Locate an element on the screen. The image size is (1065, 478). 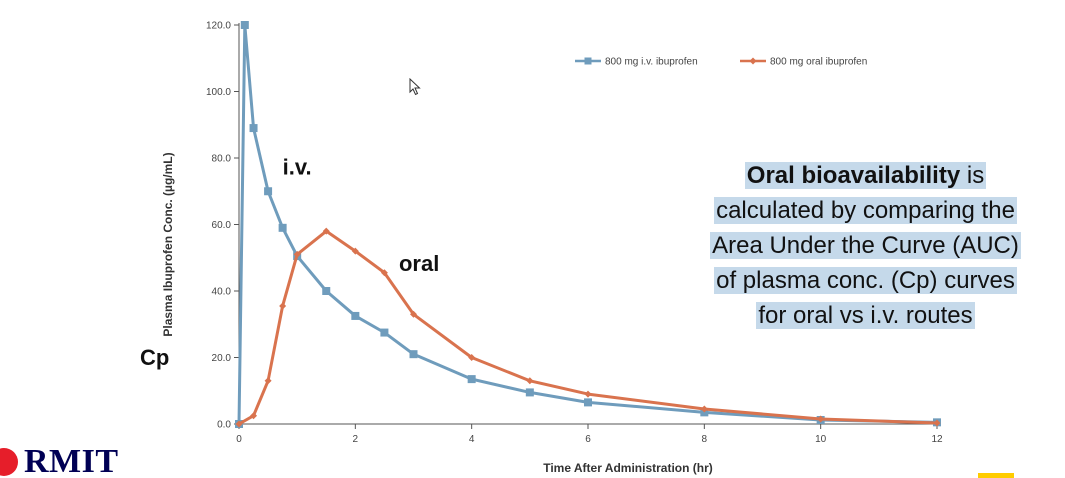
mouse-cursor-icon is located at coordinates (415, 87).